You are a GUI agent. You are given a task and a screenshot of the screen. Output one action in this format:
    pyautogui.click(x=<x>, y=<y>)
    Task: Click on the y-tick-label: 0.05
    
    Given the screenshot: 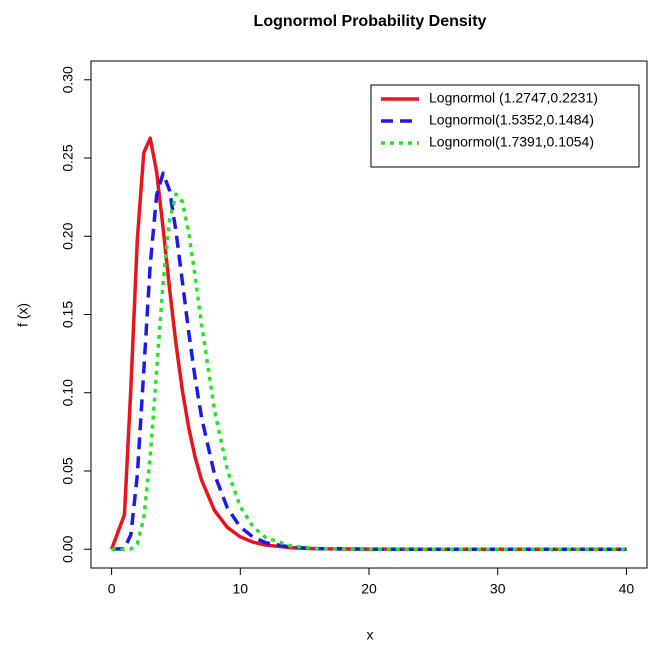 What is the action you would take?
    pyautogui.click(x=68, y=470)
    